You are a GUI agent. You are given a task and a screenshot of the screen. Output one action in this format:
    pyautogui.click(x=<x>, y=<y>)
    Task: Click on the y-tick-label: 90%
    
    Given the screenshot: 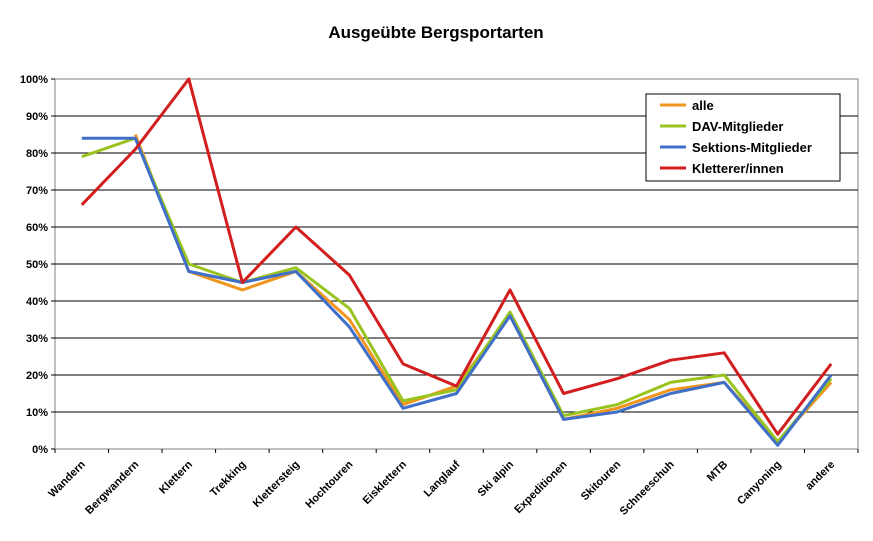 What is the action you would take?
    pyautogui.click(x=37, y=117)
    